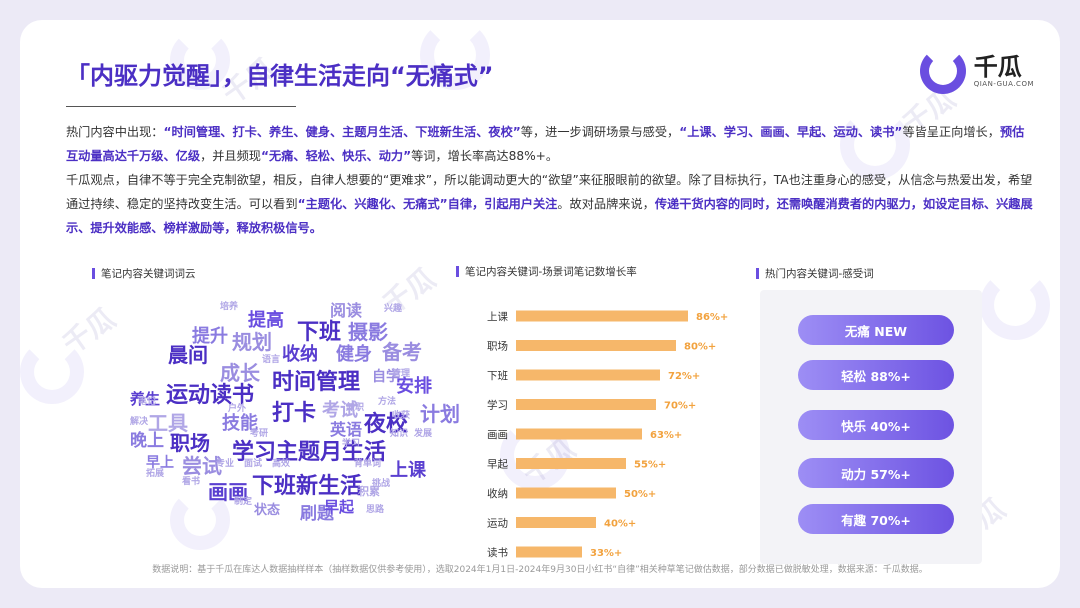 This screenshot has height=608, width=1080. What do you see at coordinates (237, 409) in the screenshot?
I see `word-cloud-term: 户外` at bounding box center [237, 409].